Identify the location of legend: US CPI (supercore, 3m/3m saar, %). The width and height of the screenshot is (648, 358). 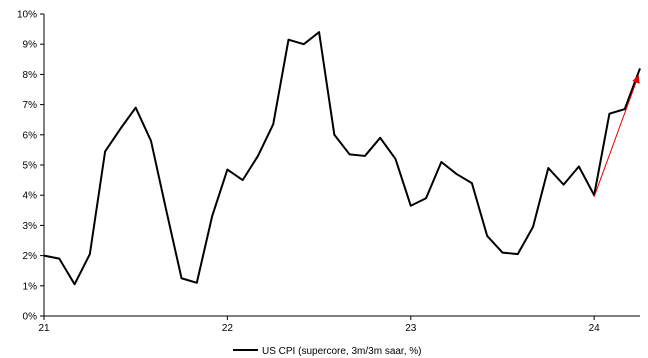
(327, 351).